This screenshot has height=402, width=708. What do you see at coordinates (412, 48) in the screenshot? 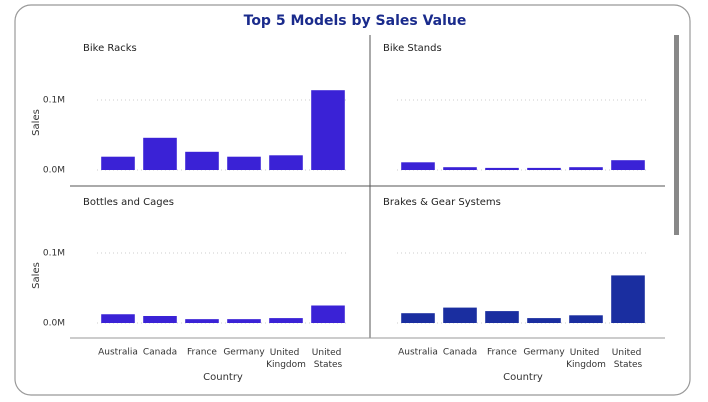
I see `panel-title: Bike Stands` at bounding box center [412, 48].